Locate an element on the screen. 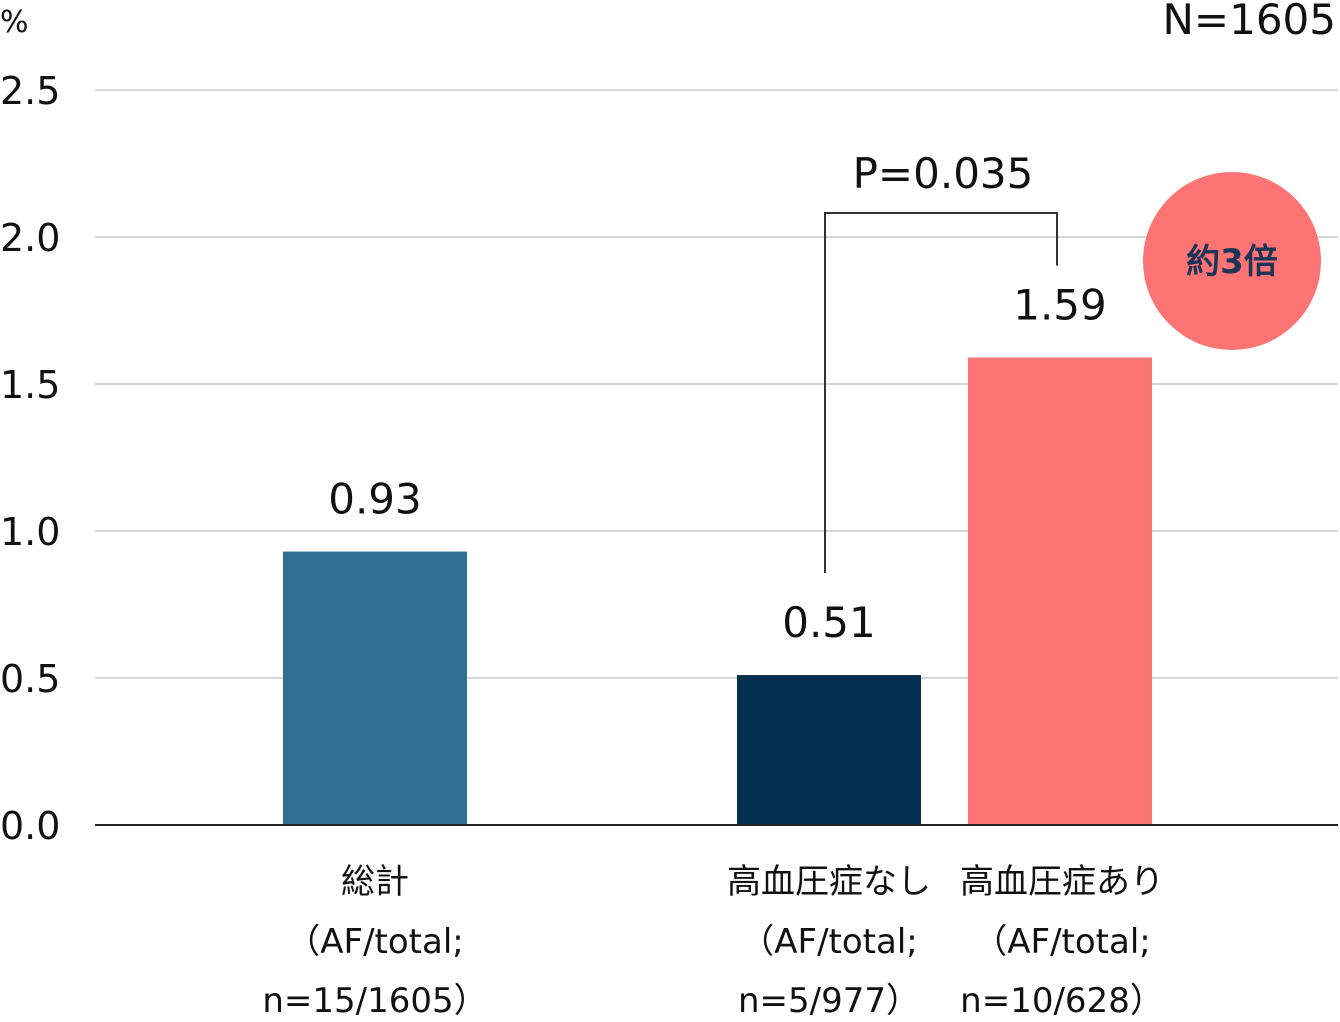  bar-hypertension is located at coordinates (1060, 591).